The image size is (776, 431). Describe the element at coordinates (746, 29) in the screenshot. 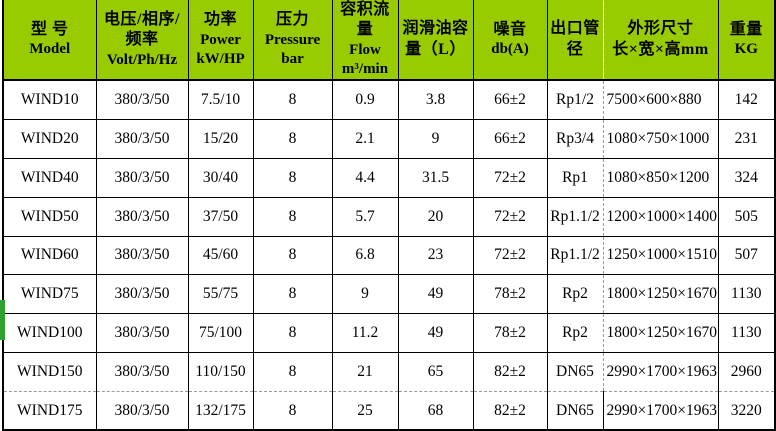

I see `header-line: 重量` at that location.